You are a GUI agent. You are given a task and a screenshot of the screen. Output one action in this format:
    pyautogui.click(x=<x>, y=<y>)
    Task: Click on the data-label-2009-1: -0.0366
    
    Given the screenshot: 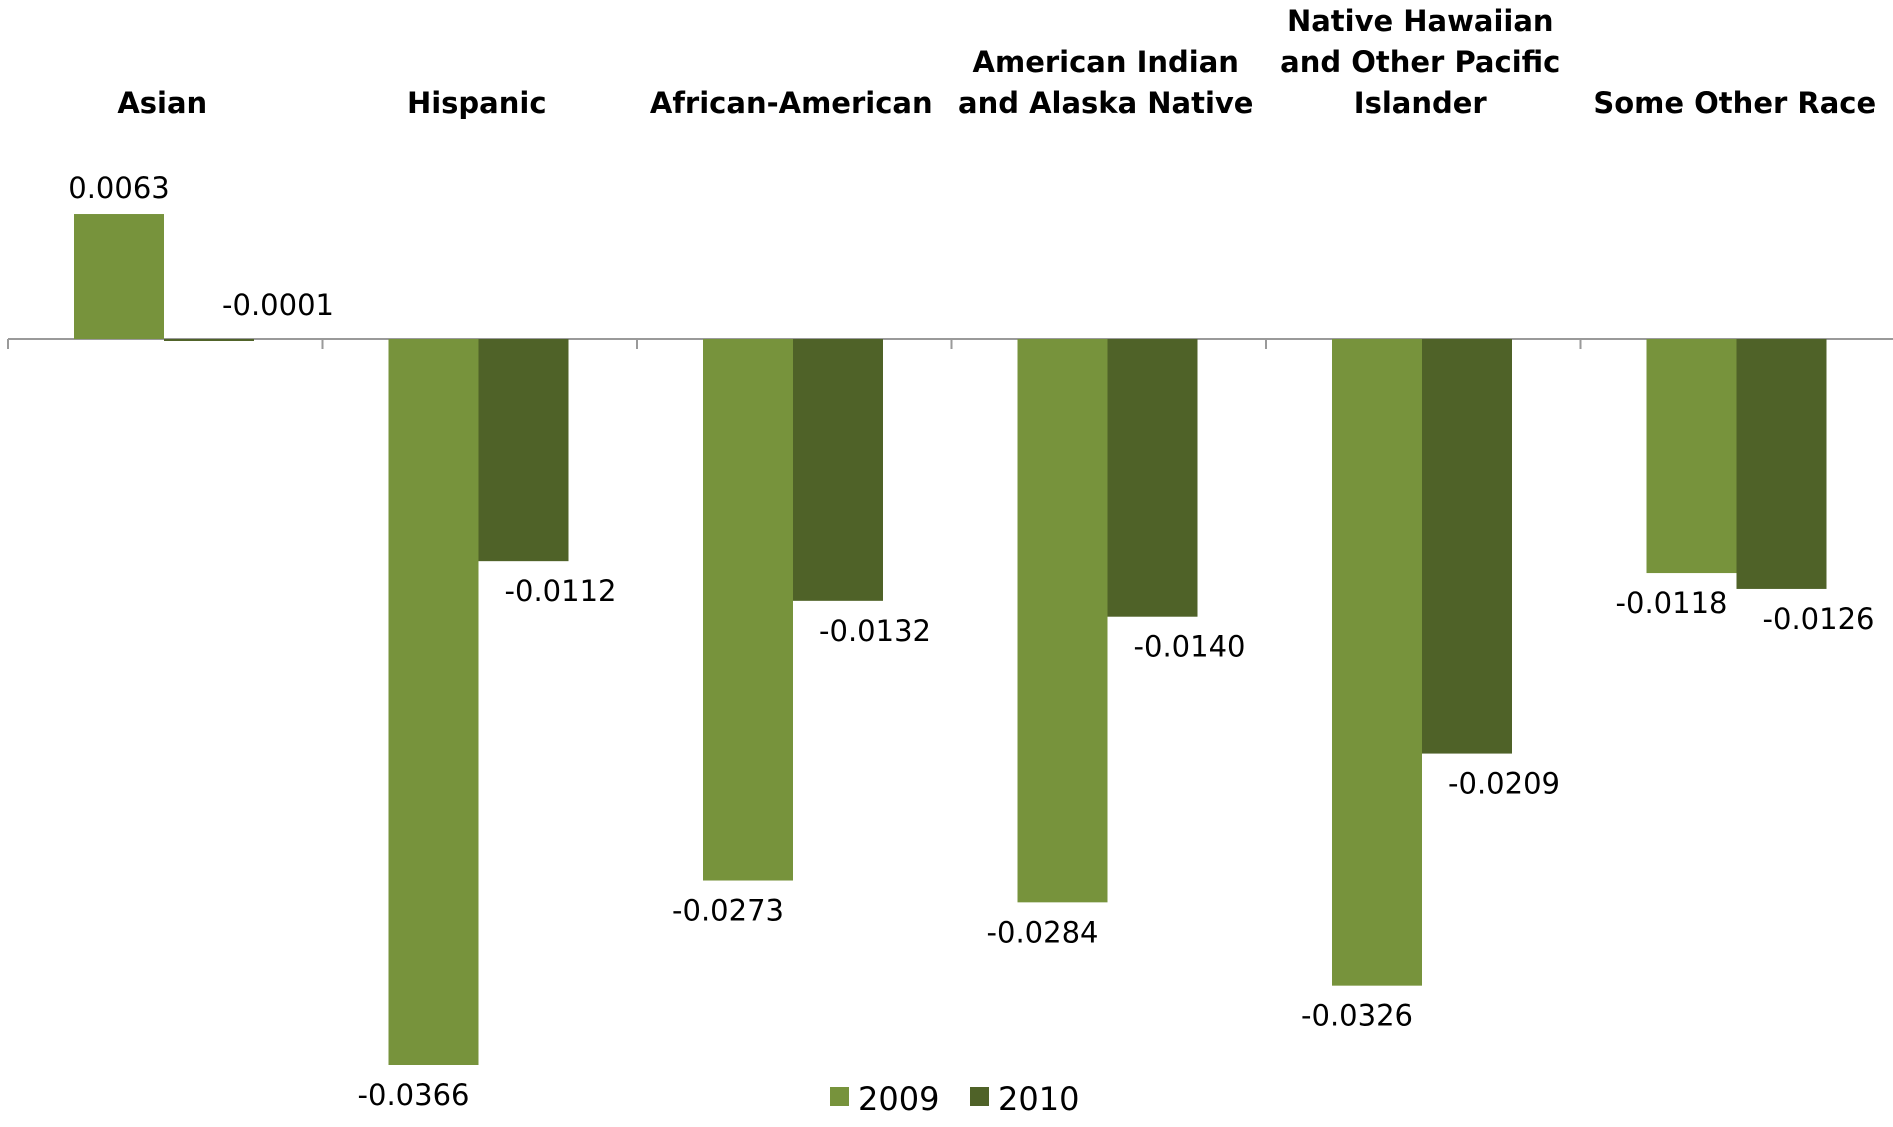 What is the action you would take?
    pyautogui.click(x=414, y=1095)
    